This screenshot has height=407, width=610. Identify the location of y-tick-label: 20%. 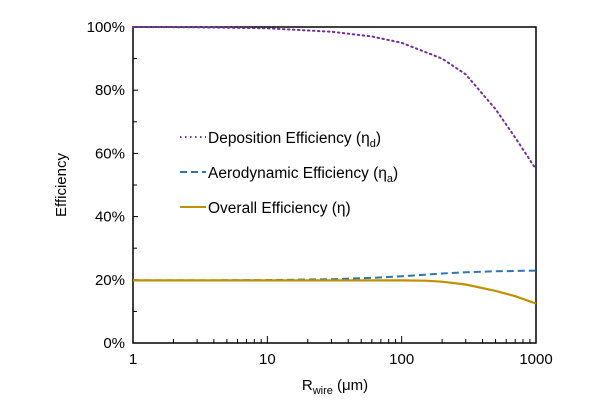
(110, 280).